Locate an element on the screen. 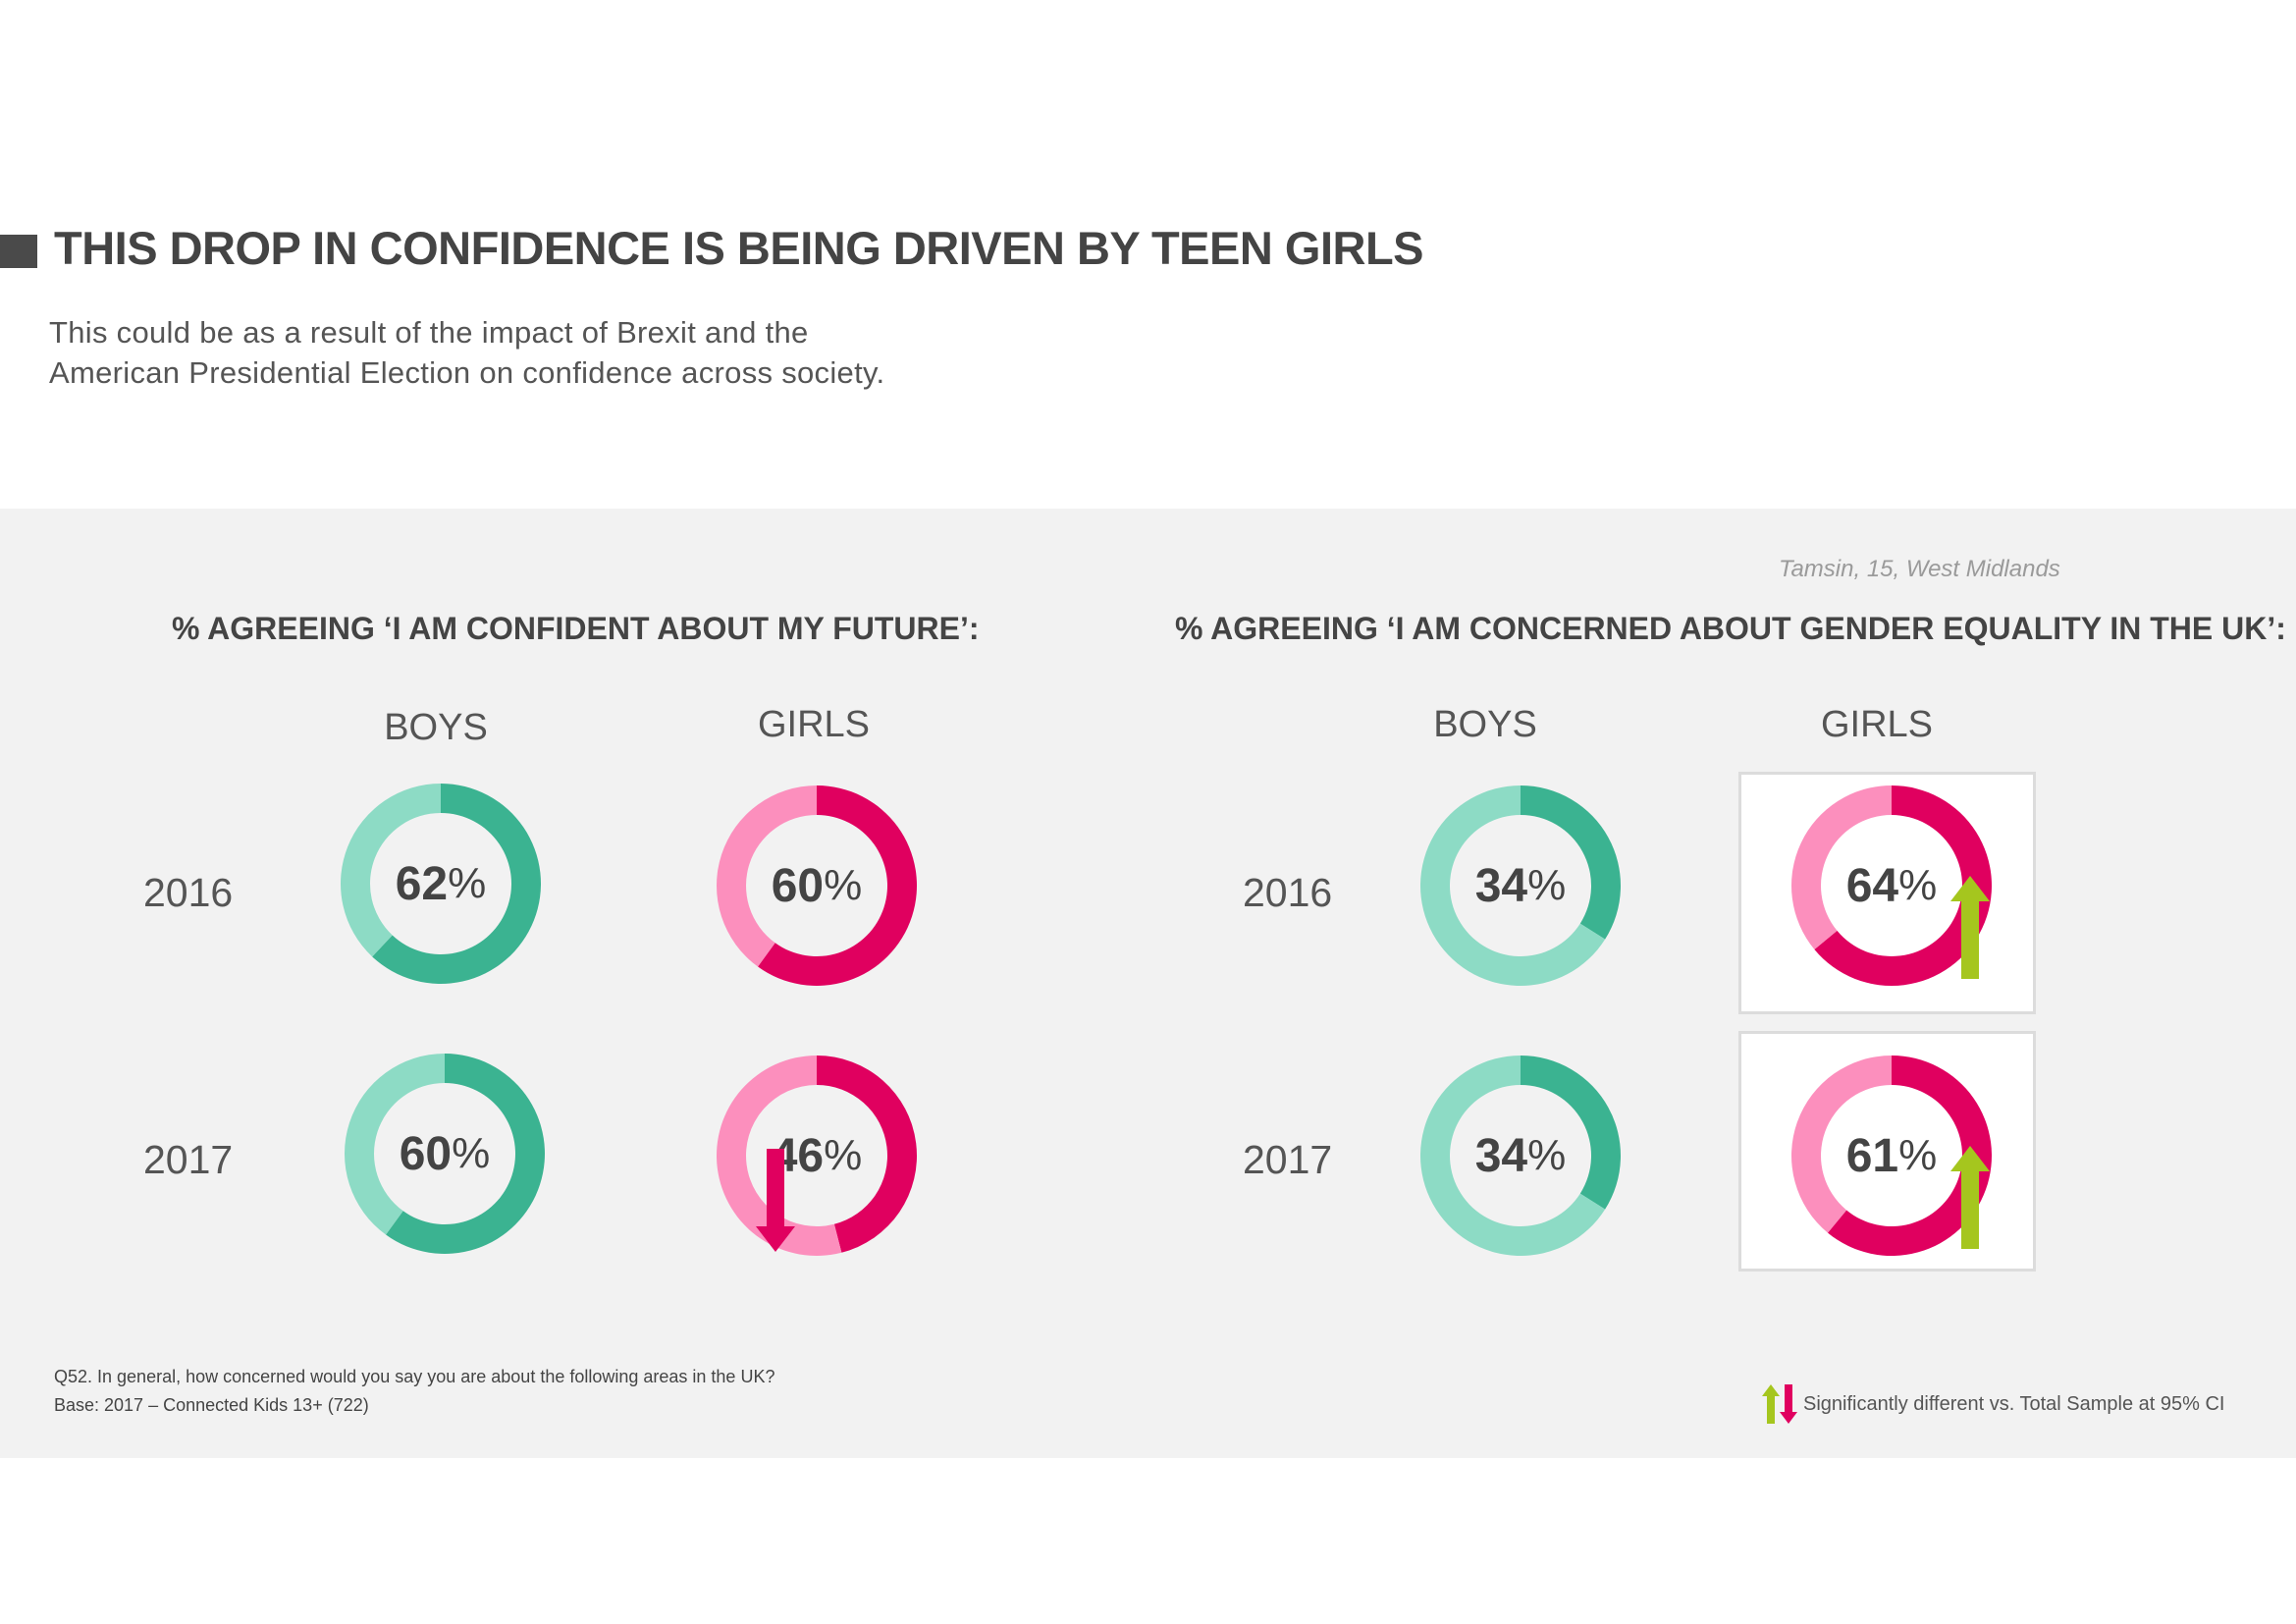 The height and width of the screenshot is (1624, 2296). legend-up-arrow is located at coordinates (1771, 1404).